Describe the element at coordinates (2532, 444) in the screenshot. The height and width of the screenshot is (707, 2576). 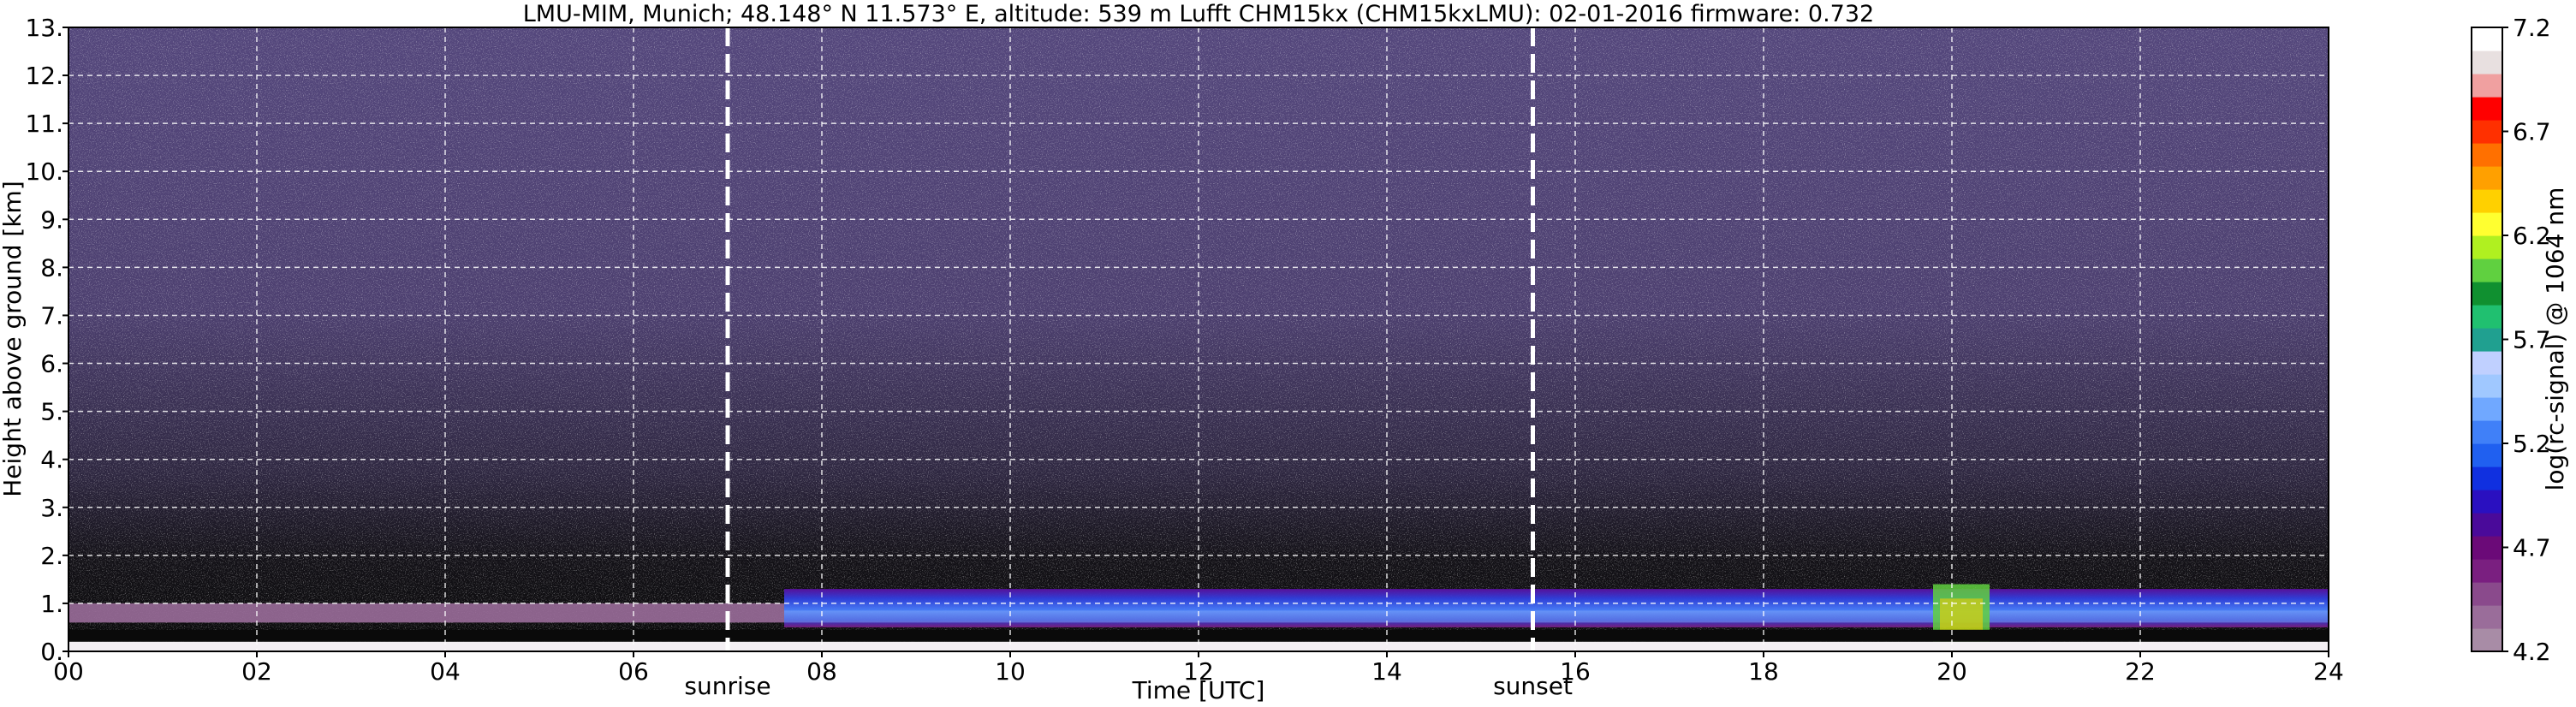
I see `colorbar-tick-label: 5.2` at that location.